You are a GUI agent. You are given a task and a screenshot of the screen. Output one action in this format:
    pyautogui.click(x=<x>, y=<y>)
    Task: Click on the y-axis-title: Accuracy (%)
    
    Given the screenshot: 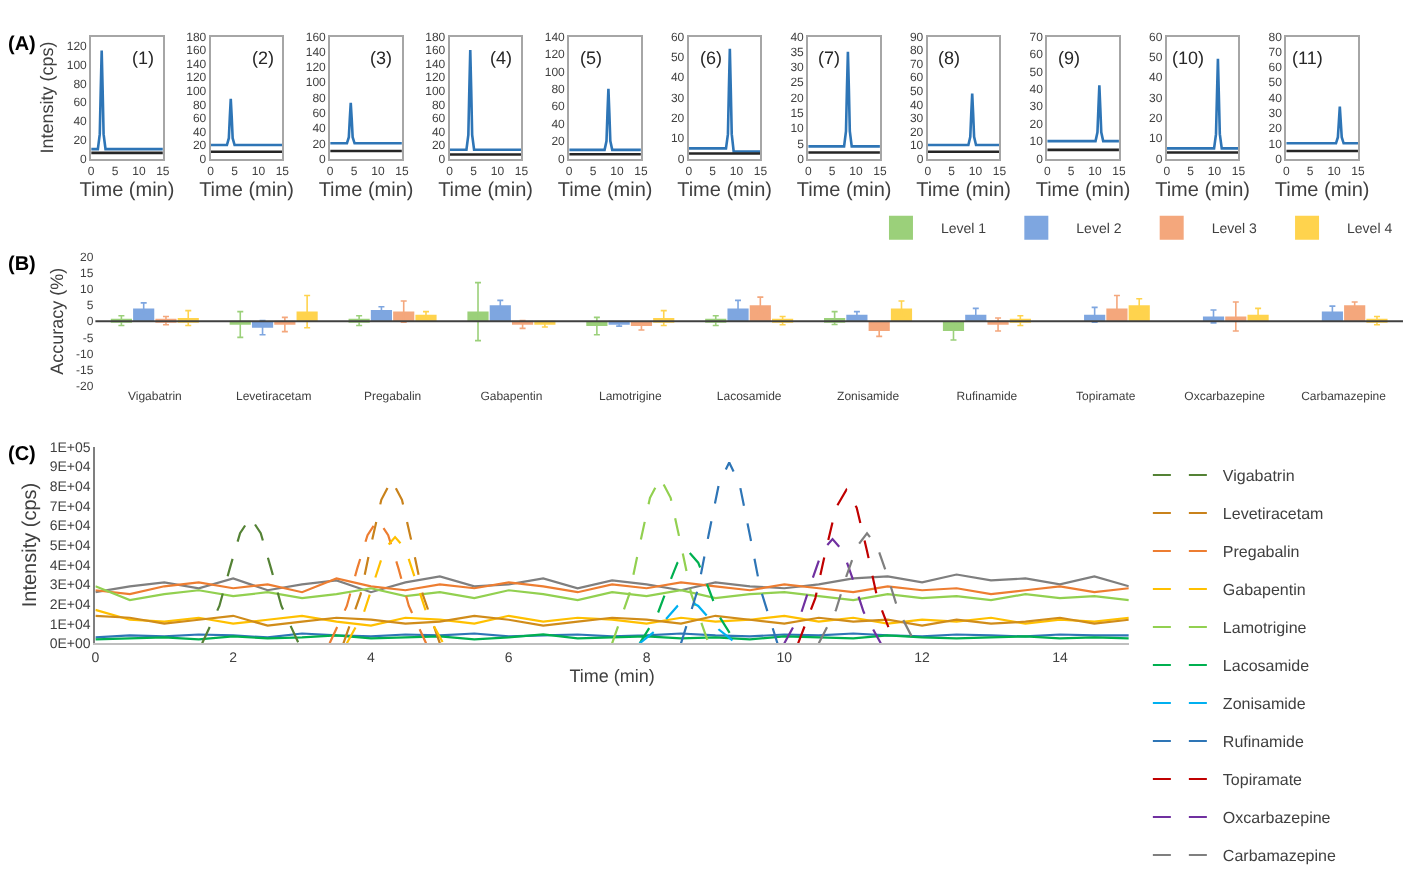 What is the action you would take?
    pyautogui.click(x=56, y=321)
    